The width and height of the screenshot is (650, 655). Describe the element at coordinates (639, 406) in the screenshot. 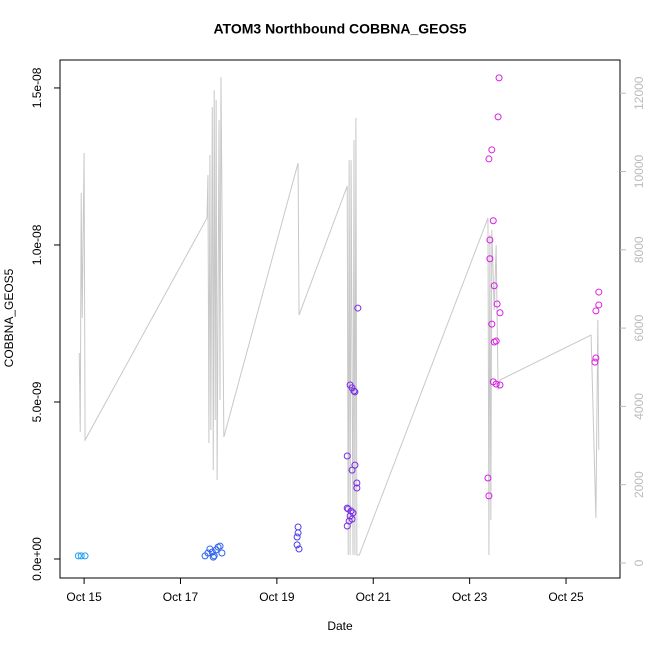

I see `y2-tick-label: 4000` at that location.